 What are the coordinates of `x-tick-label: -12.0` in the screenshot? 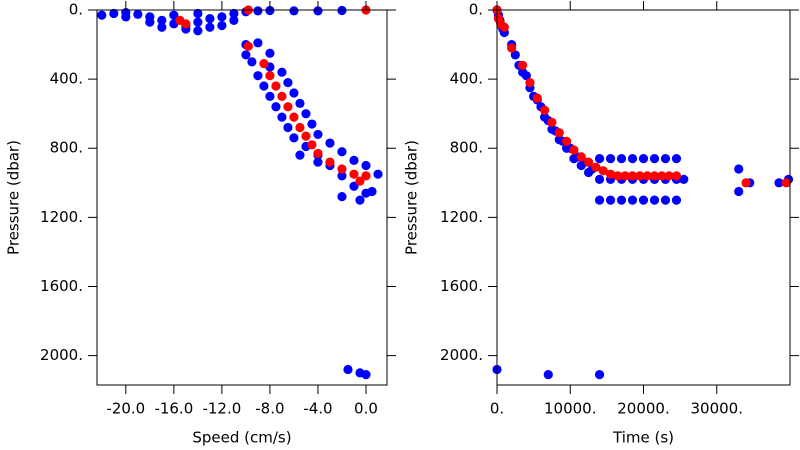 It's located at (221, 409).